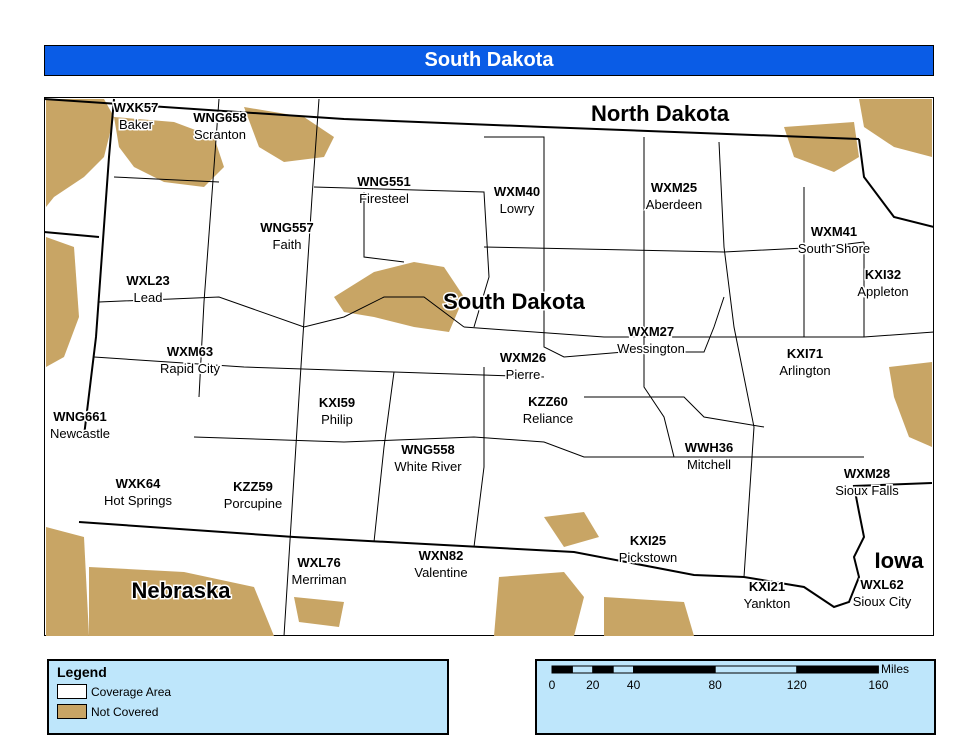 This screenshot has width=979, height=756. I want to click on scale-tick-label: 20, so click(593, 685).